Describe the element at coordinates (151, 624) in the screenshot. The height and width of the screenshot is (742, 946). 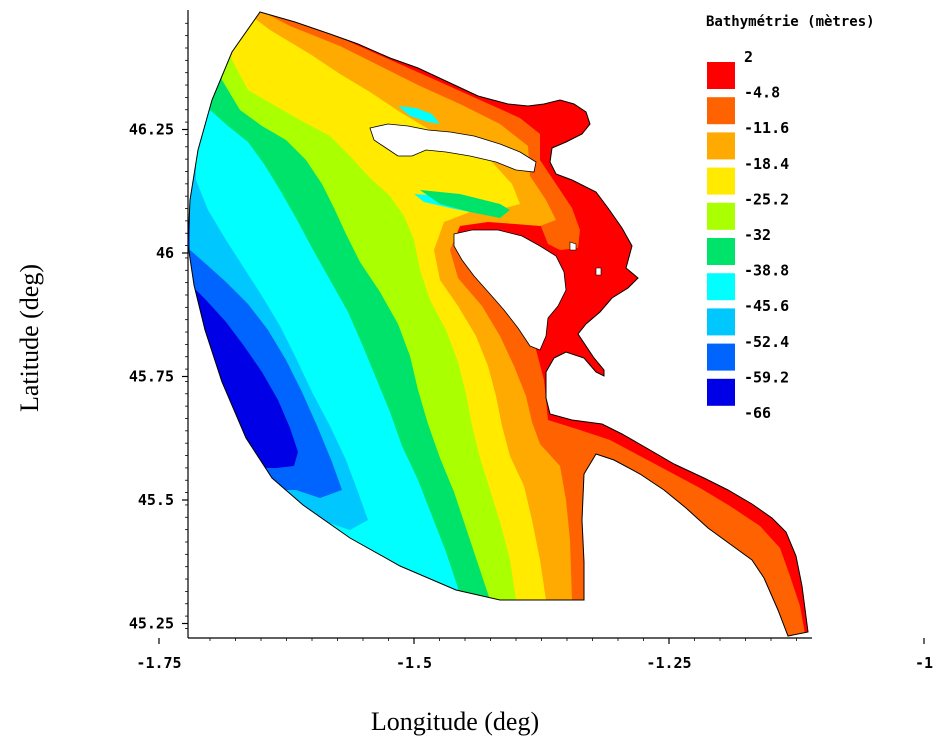
I see `y-tick-label: 45.25` at that location.